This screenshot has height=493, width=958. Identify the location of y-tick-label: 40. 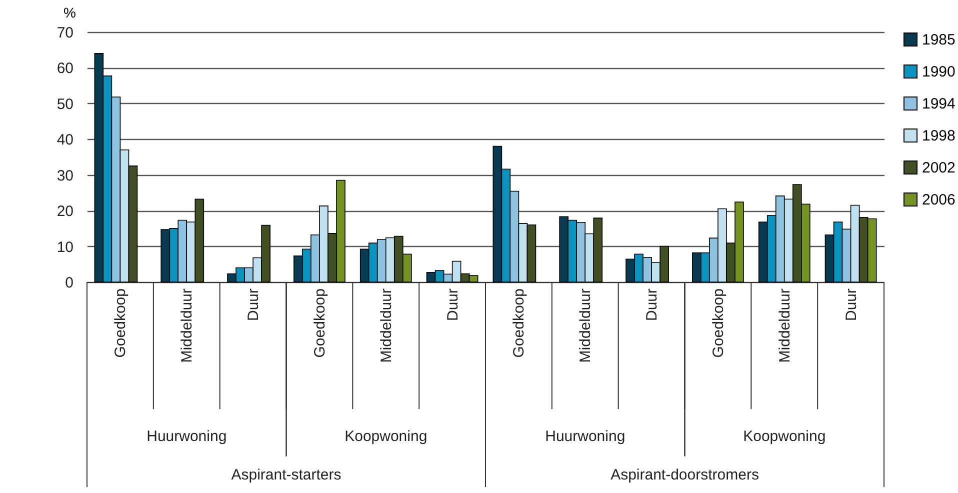
(65, 140).